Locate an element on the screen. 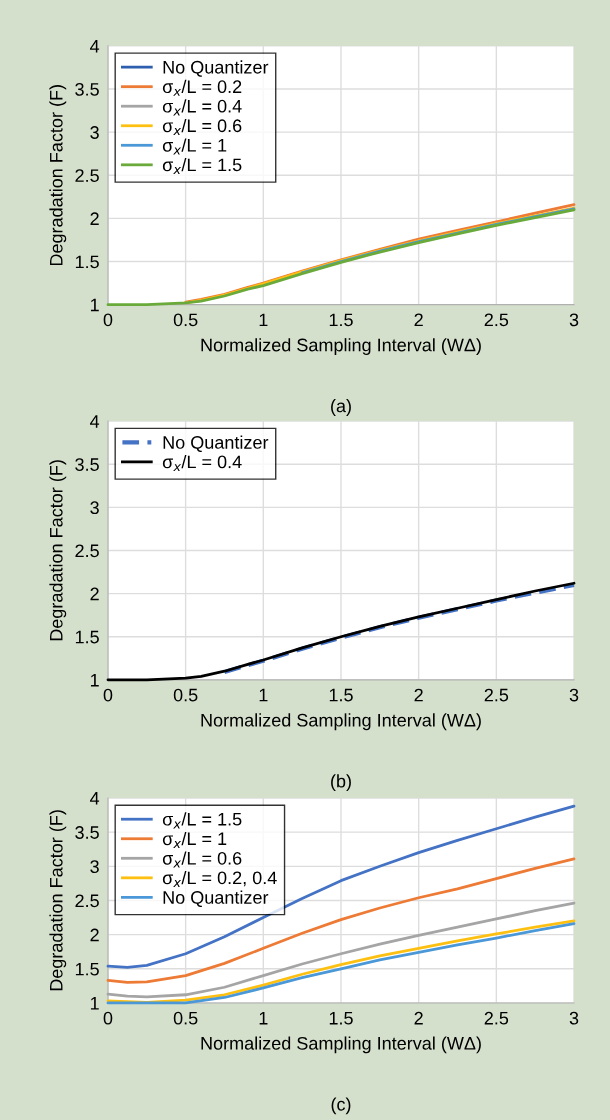 This screenshot has height=1120, width=610. text: (c) is located at coordinates (341, 1106).